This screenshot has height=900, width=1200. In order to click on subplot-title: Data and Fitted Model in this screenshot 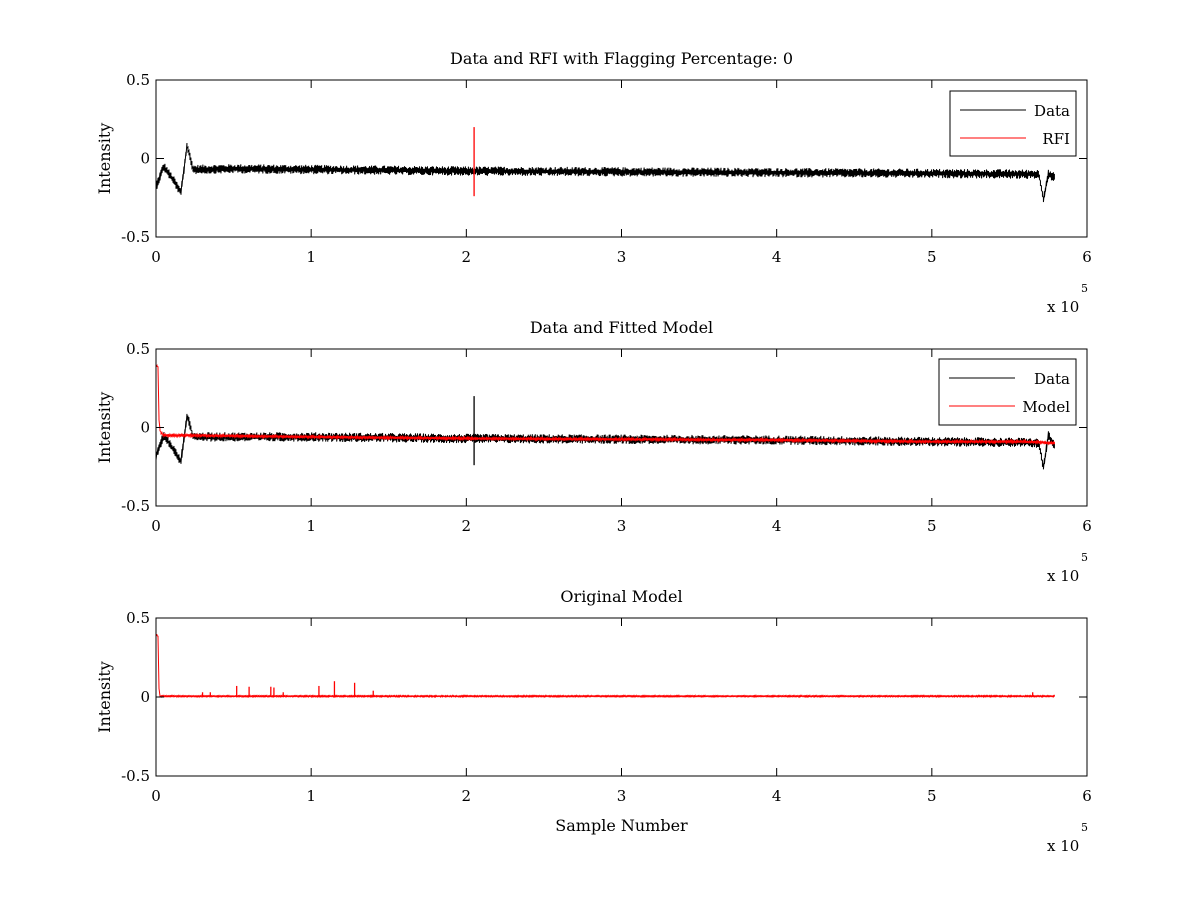, I will do `click(621, 327)`.